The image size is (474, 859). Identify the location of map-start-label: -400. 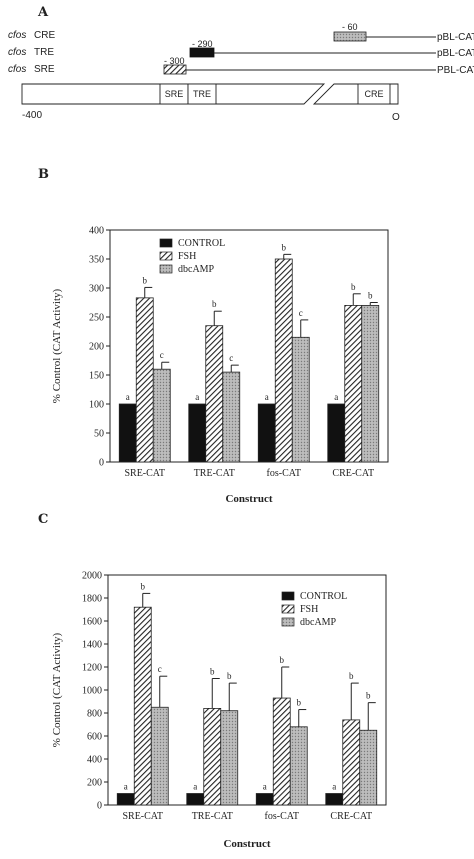
(32, 115).